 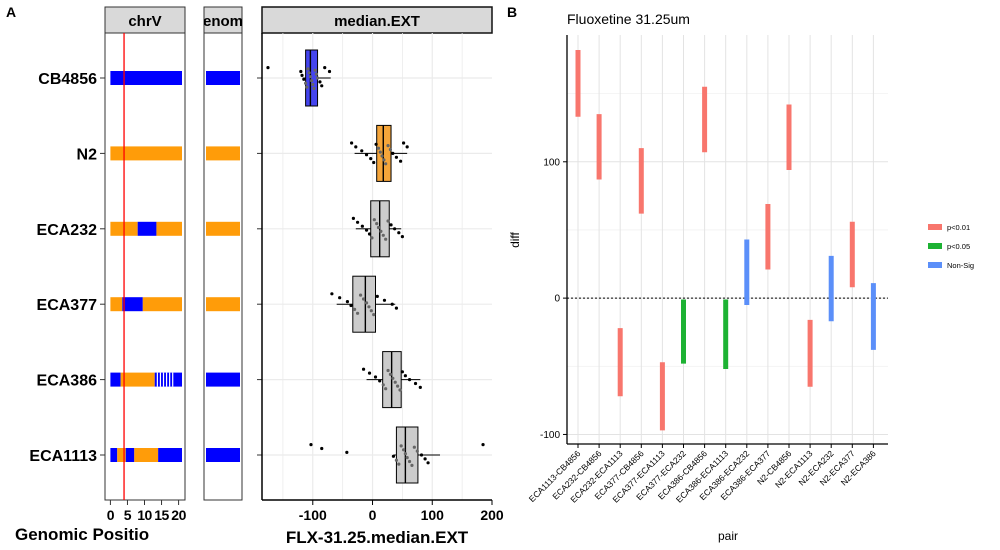 I want to click on legend: p<0.01 p<0.05 Non-Sig, so click(x=951, y=246).